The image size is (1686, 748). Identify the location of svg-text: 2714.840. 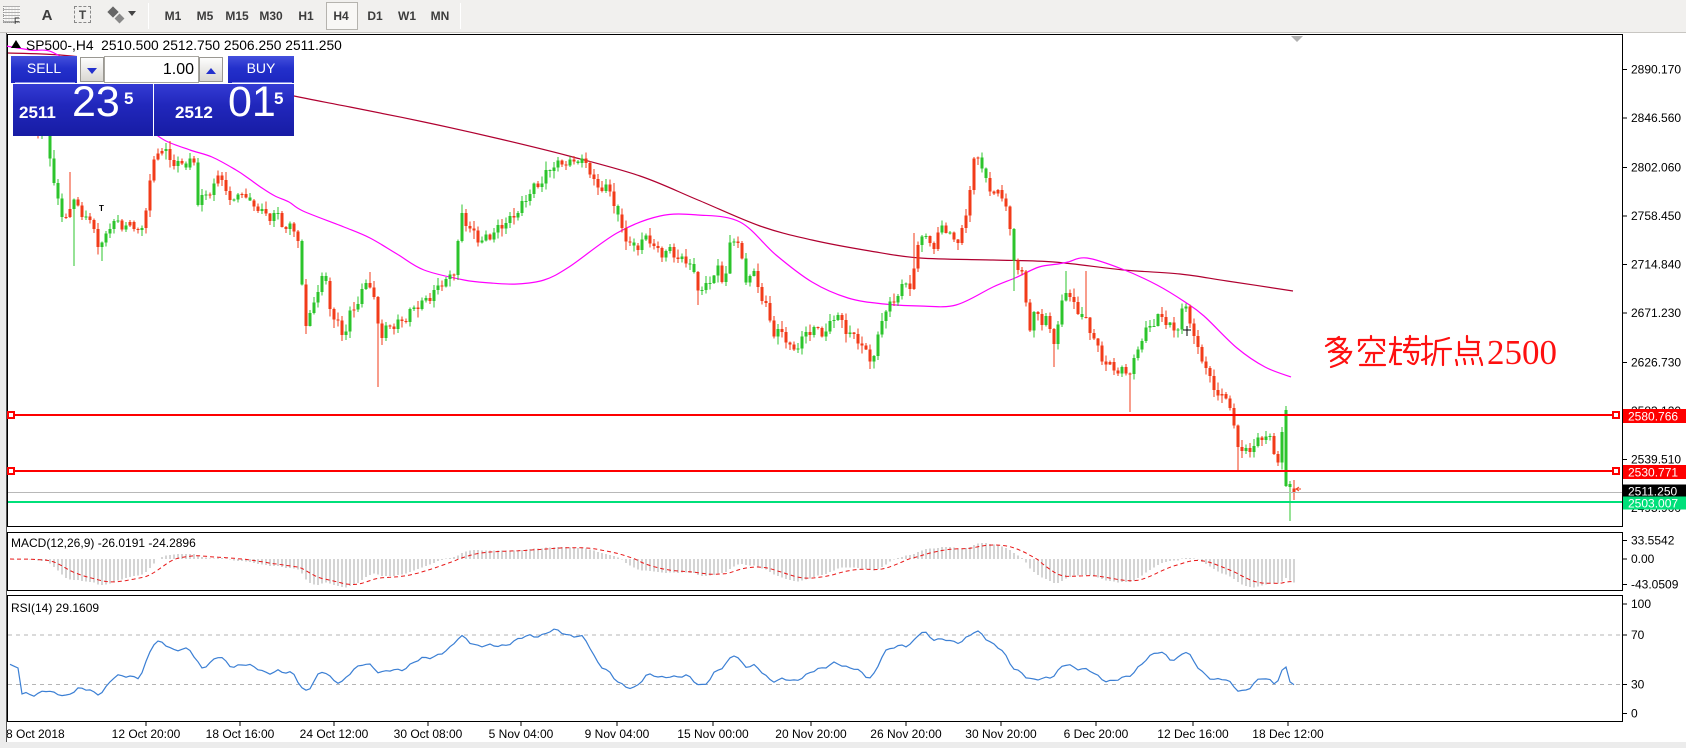
(1656, 264).